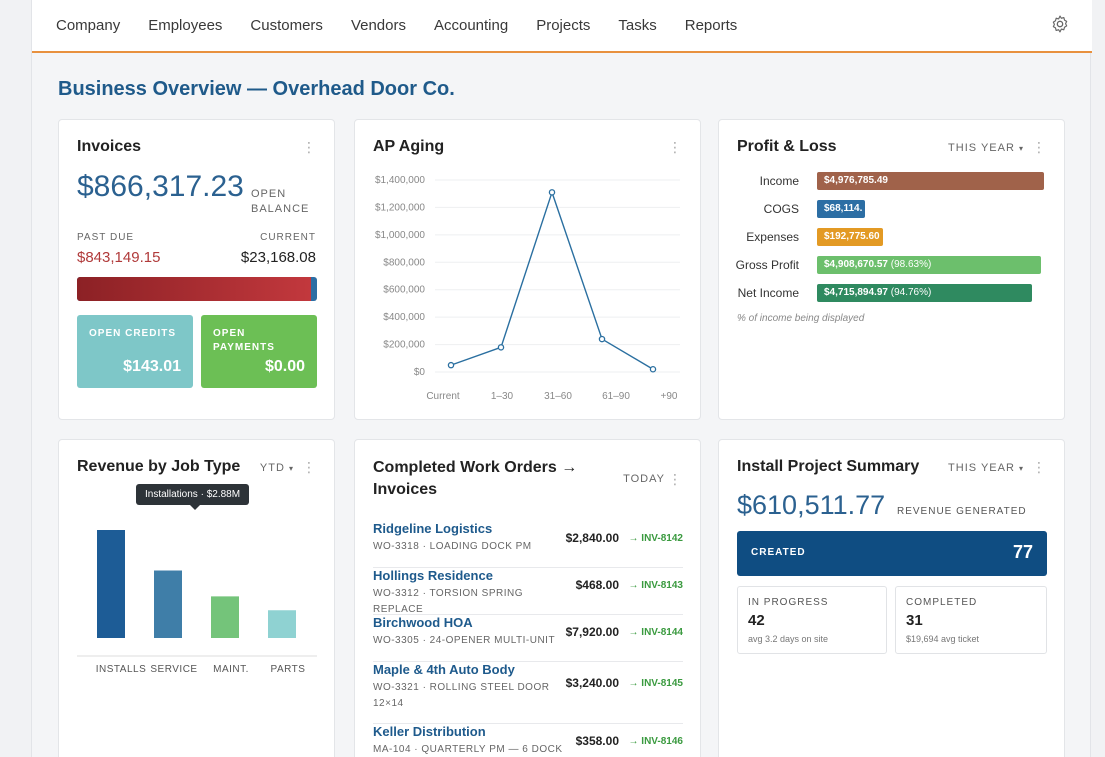 This screenshot has height=757, width=1105. I want to click on created-tile: CREATED 77, so click(892, 553).